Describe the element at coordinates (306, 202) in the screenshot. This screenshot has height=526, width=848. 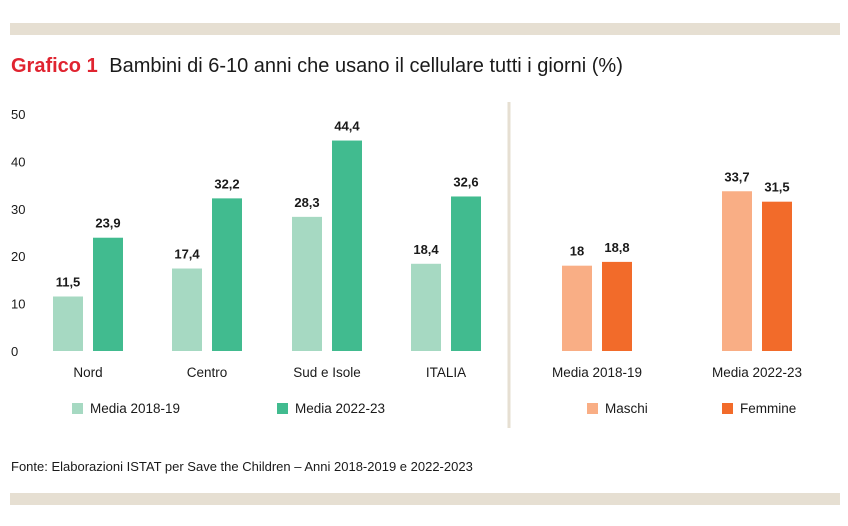
I see `data-label: 28,3` at that location.